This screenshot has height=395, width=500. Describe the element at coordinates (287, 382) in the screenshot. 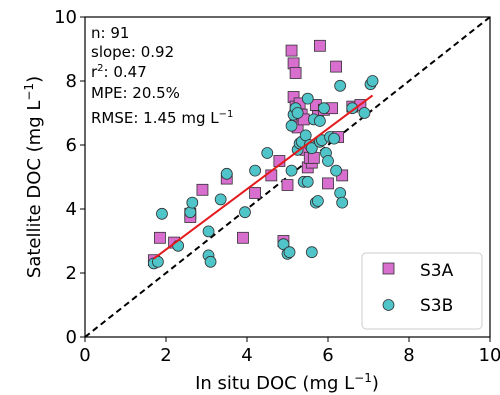

I see `x-axis-label: In situ DOC (mg L−1)` at that location.